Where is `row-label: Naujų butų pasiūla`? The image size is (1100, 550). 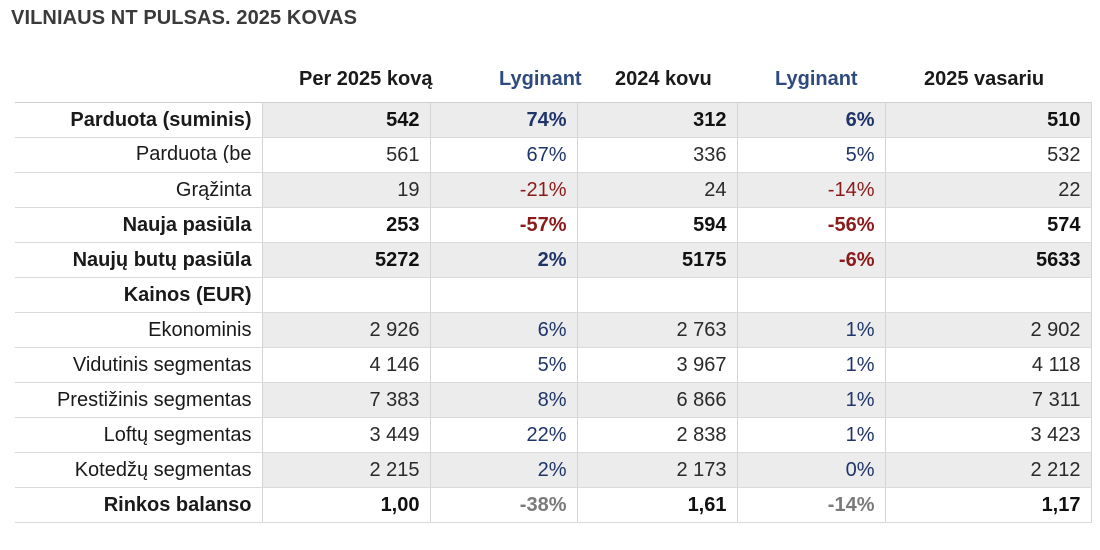 row-label: Naujų butų pasiūla is located at coordinates (139, 260).